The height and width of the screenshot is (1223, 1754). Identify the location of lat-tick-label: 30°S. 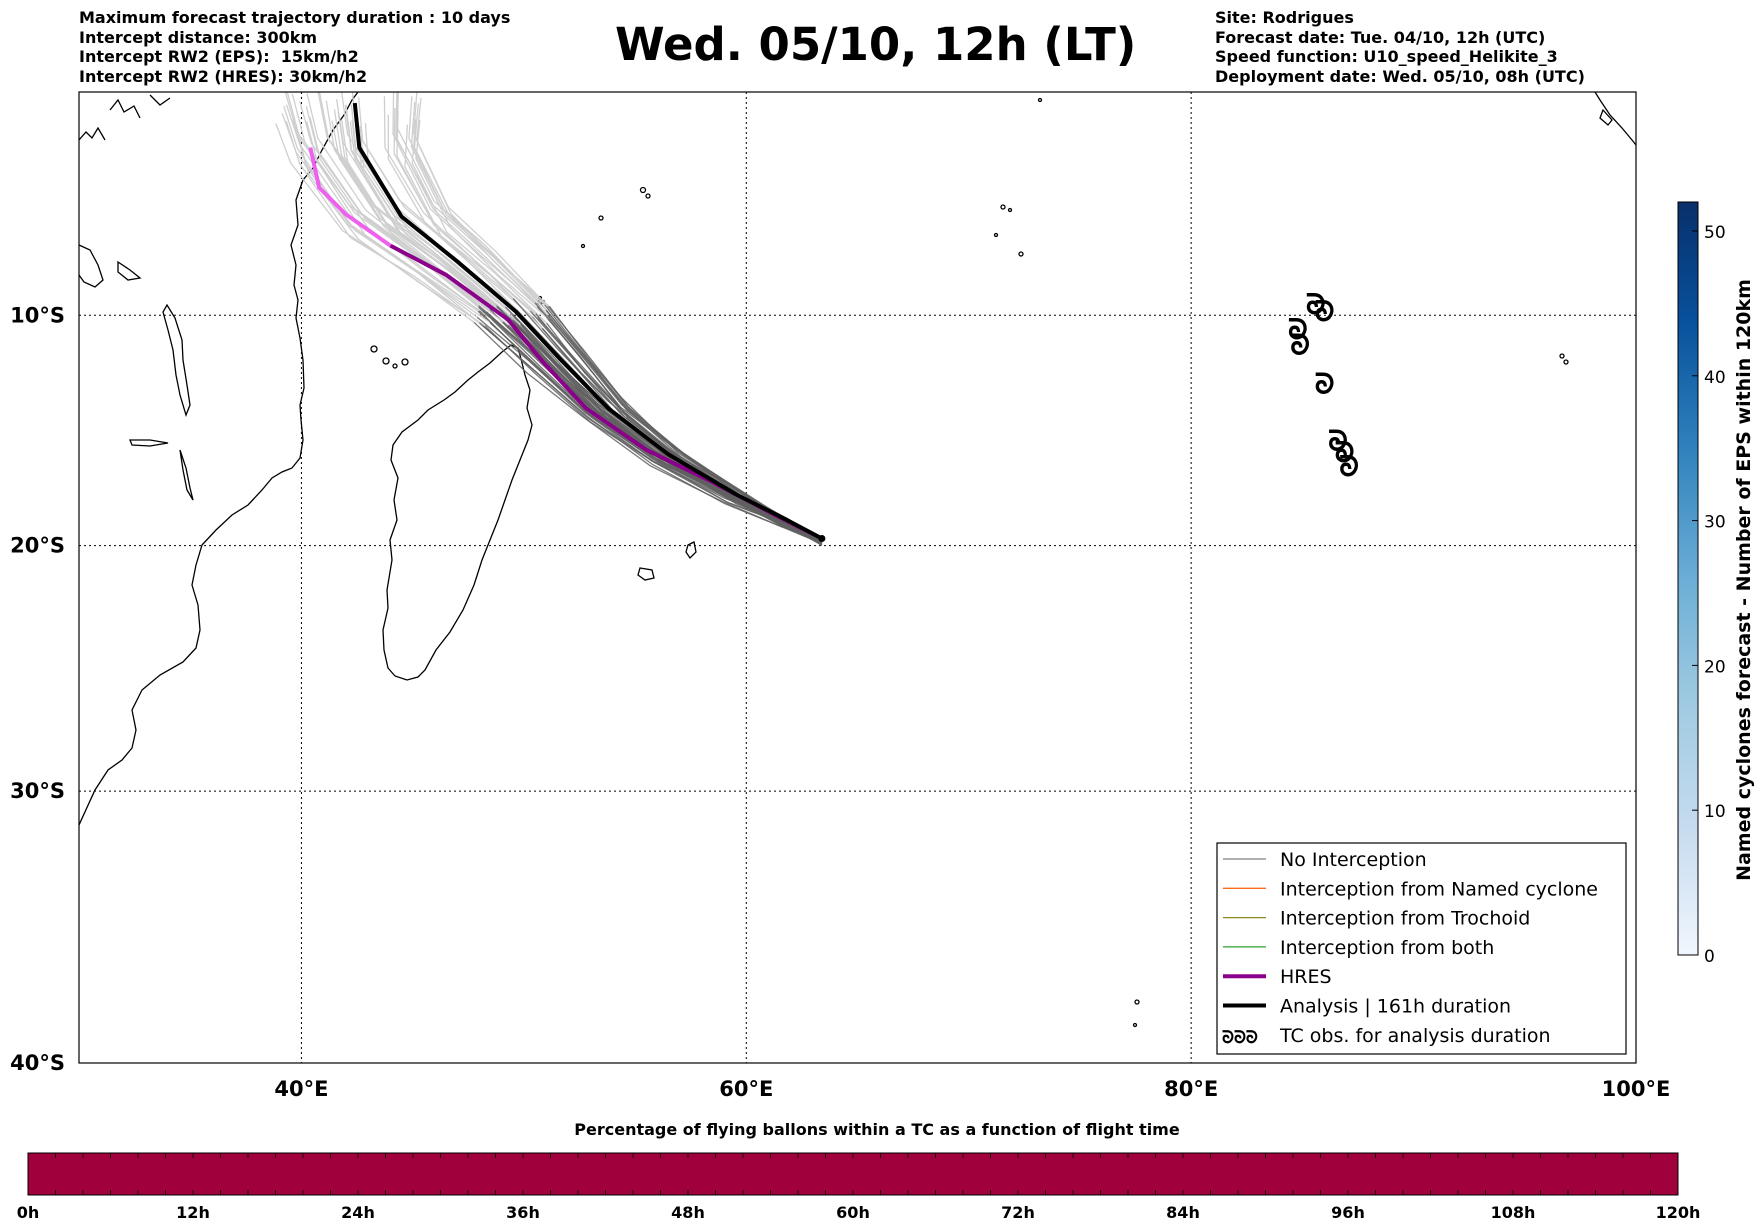
(37, 791).